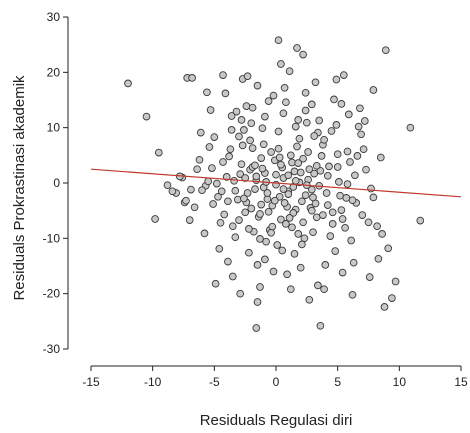 Image resolution: width=470 pixels, height=433 pixels. Describe the element at coordinates (55, 183) in the screenshot. I see `y-axis-ticks: -30 -20 -10 0 10 20 30` at that location.